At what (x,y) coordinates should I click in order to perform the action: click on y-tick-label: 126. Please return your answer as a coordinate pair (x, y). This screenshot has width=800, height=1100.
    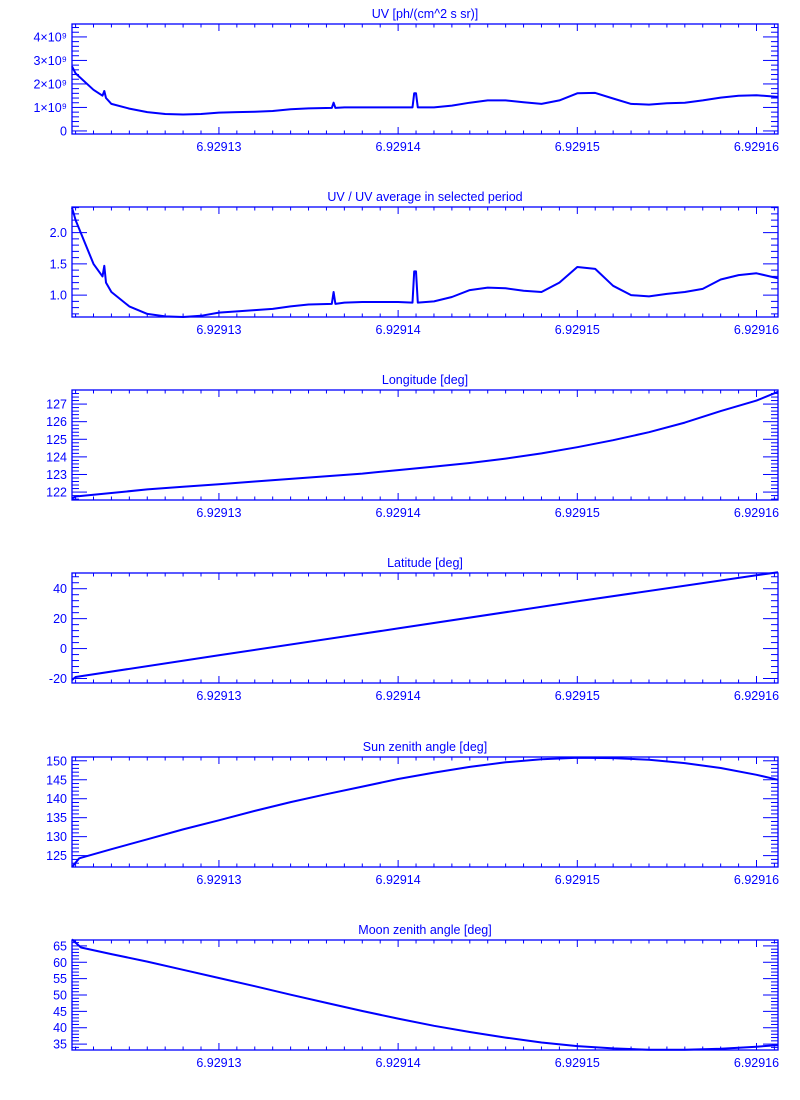
    Looking at the image, I should click on (56, 422).